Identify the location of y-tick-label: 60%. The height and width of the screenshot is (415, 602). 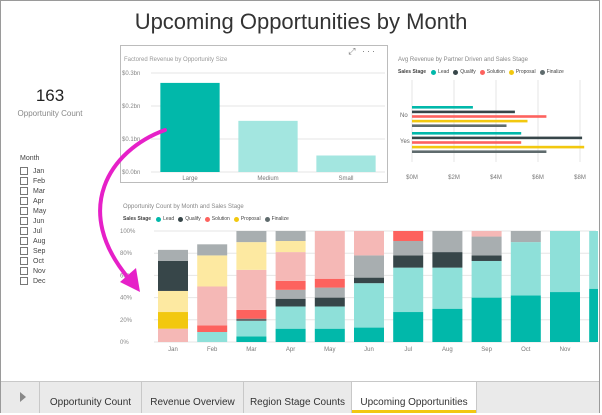
(126, 276).